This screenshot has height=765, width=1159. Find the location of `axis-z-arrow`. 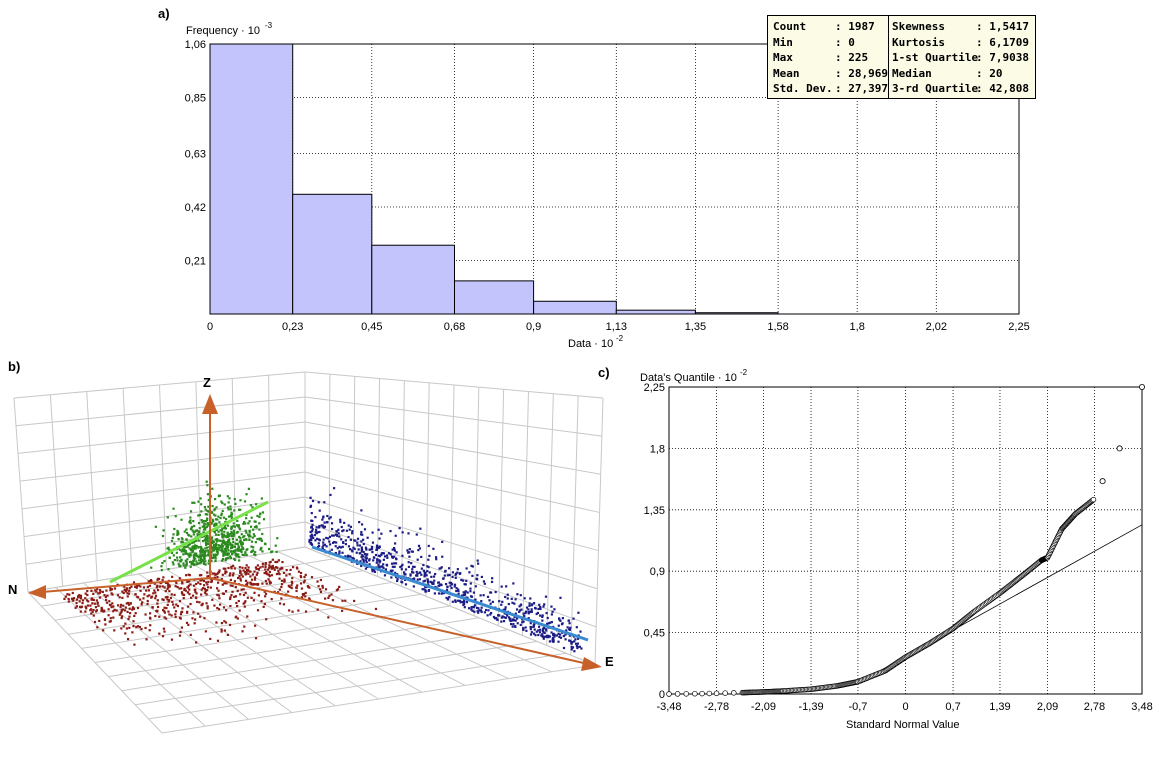

axis-z-arrow is located at coordinates (210, 404).